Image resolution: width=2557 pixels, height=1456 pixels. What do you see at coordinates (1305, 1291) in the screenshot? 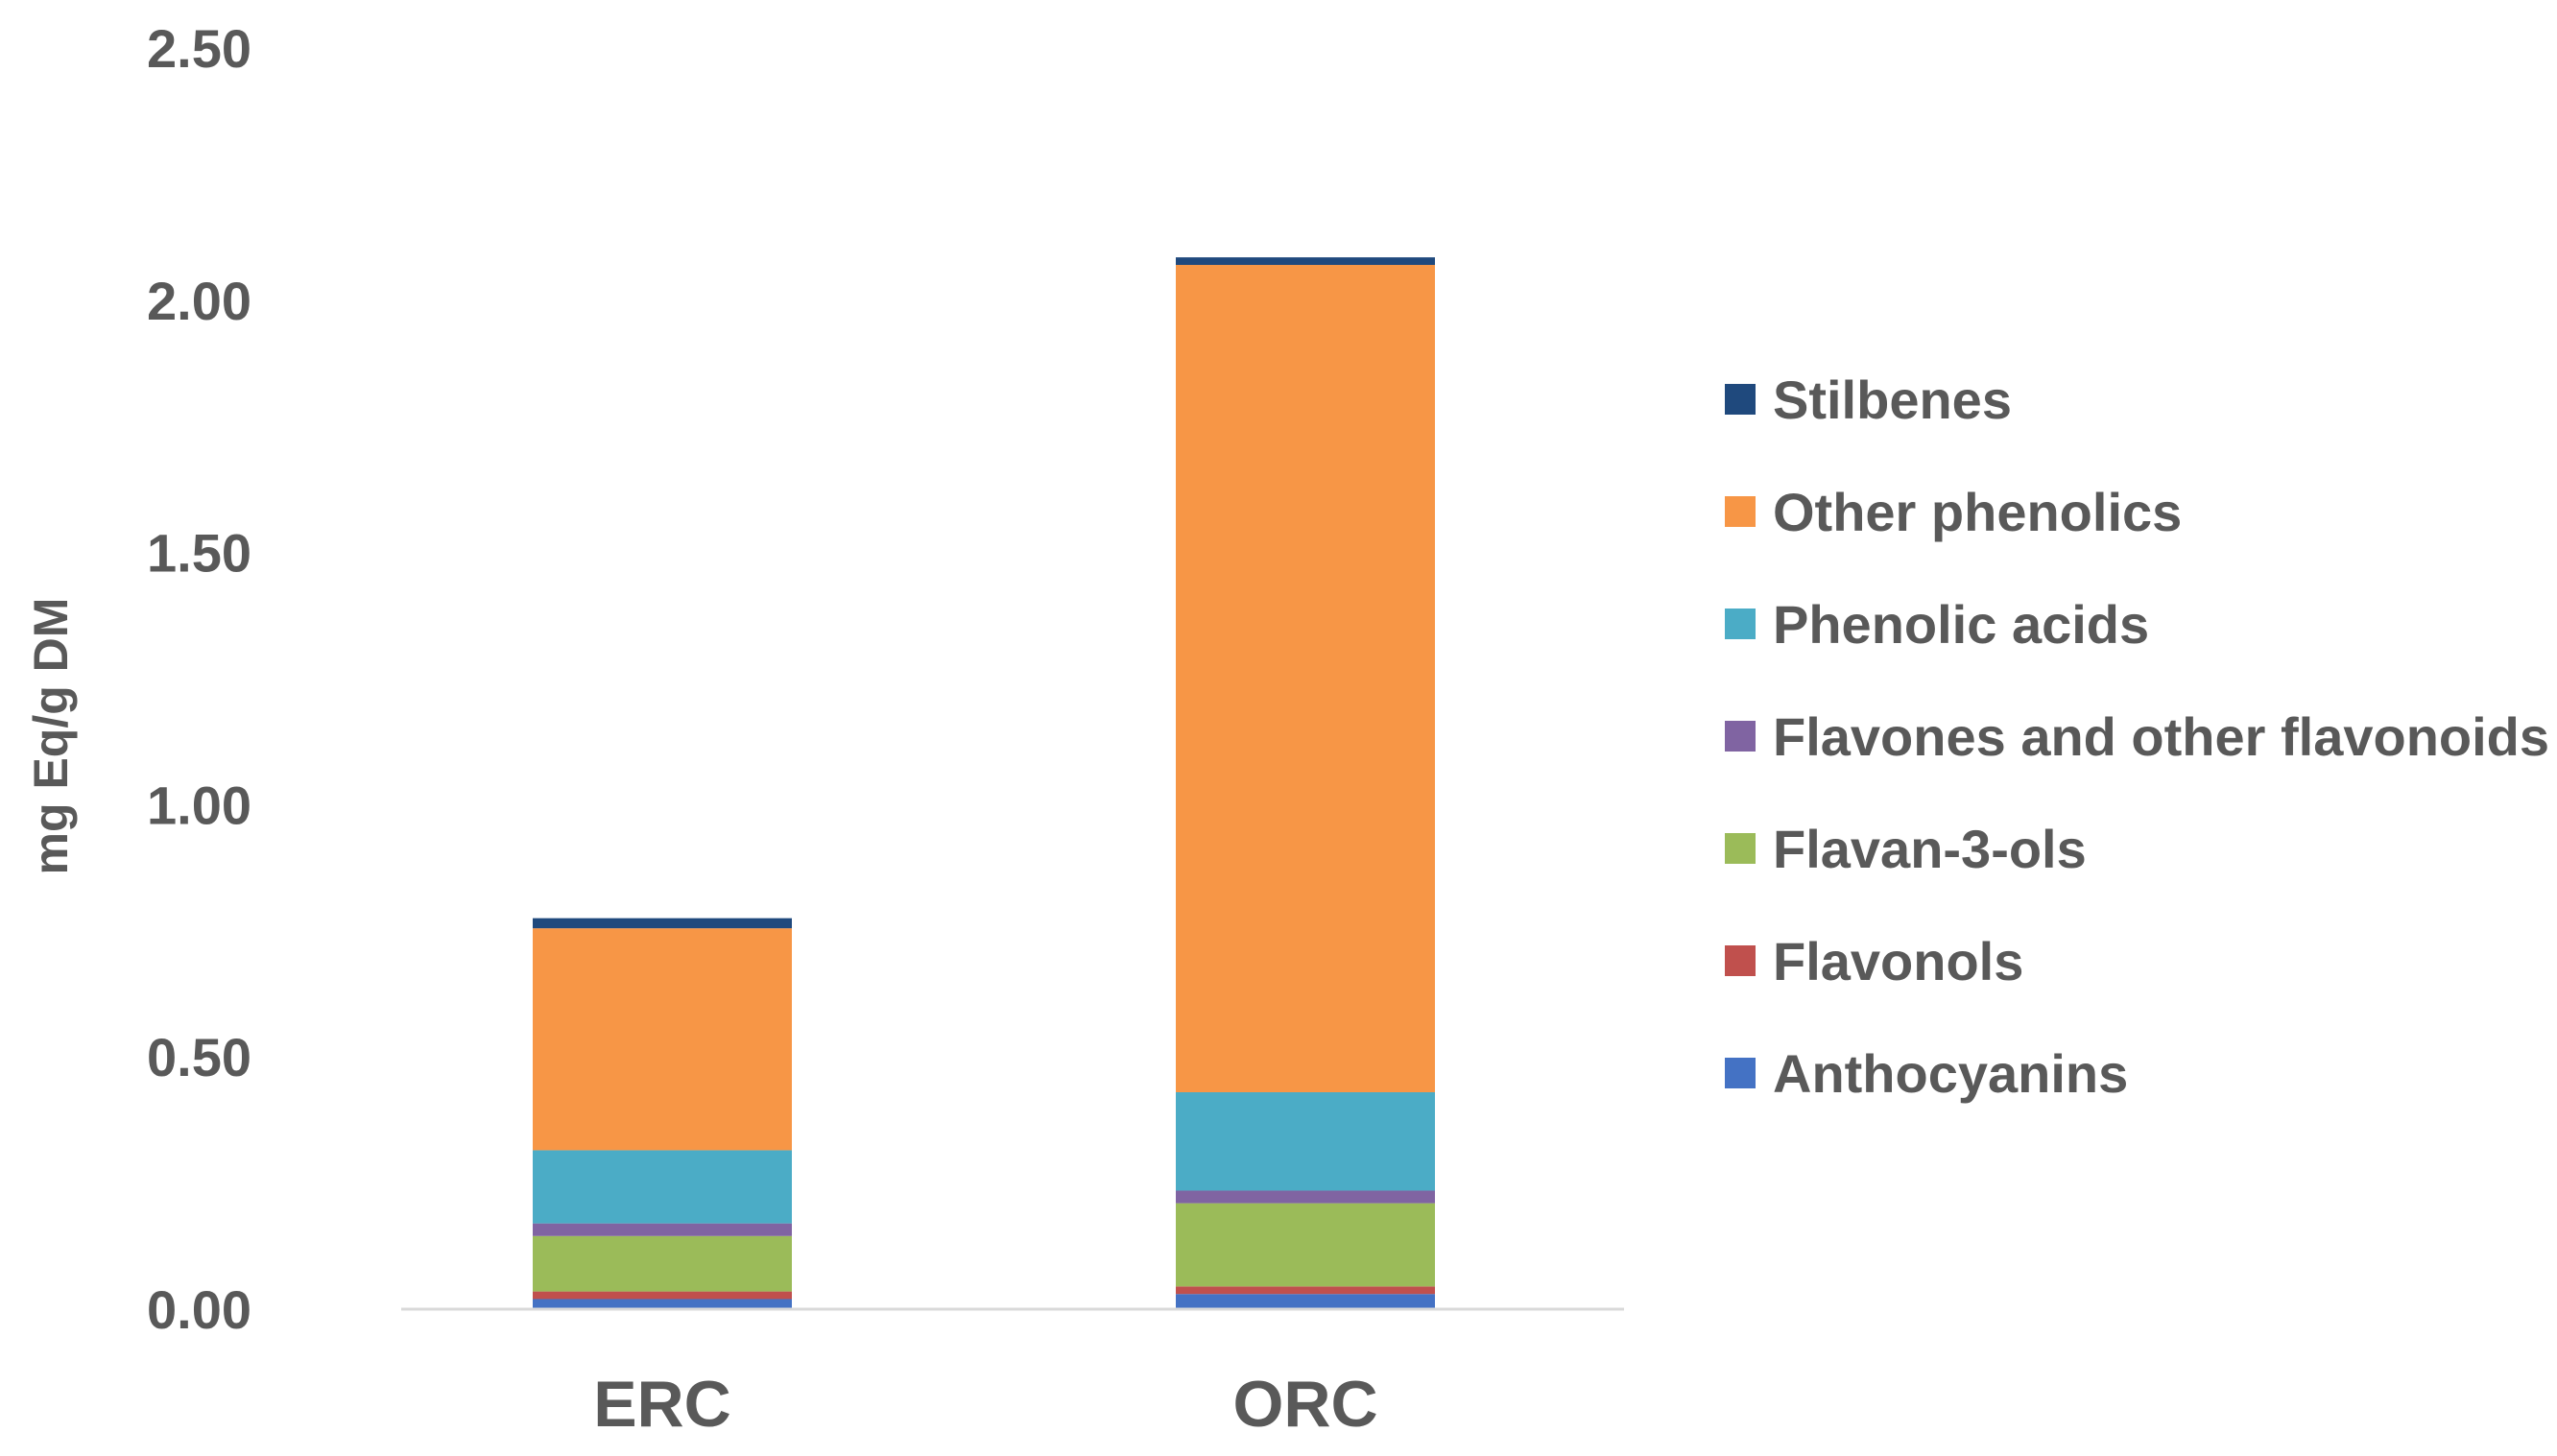
I see `bar-segment-orc-flavonols` at bounding box center [1305, 1291].